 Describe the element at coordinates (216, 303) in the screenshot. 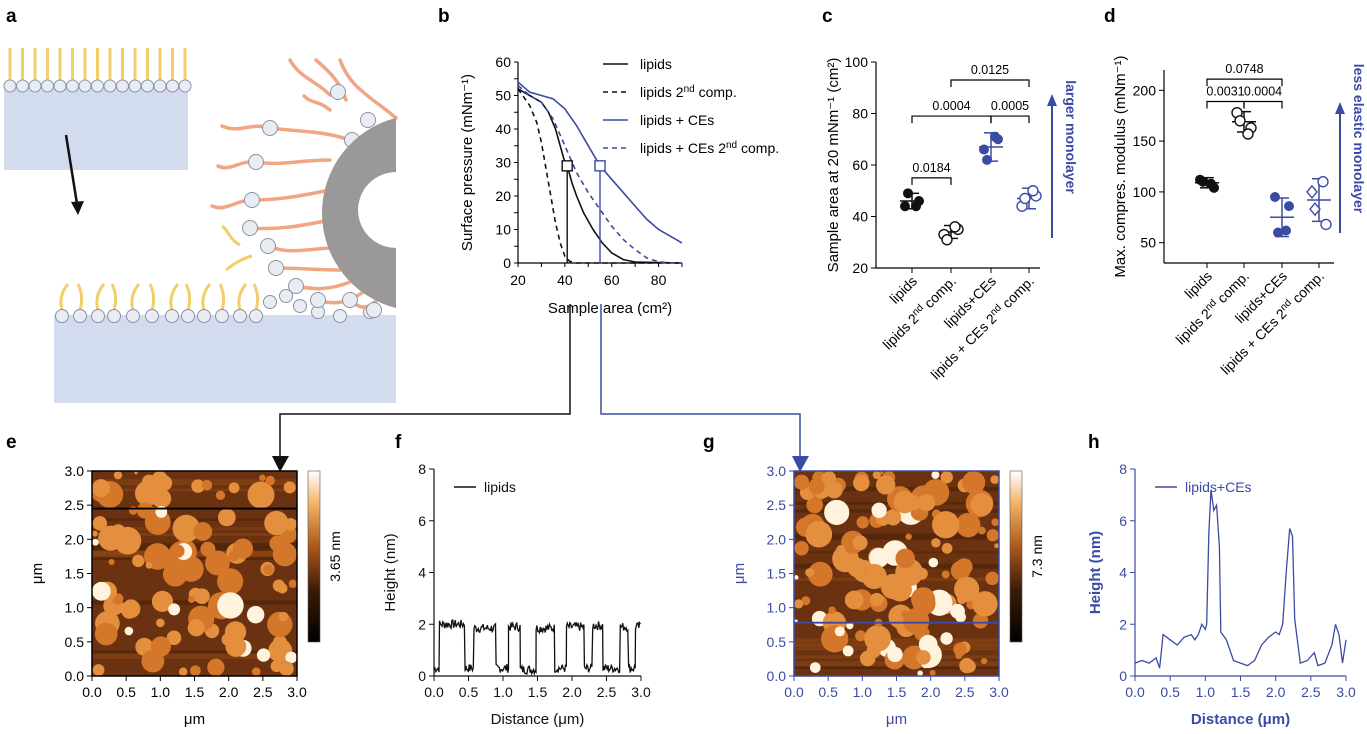

I see `collapsed-monolayer-icon` at that location.